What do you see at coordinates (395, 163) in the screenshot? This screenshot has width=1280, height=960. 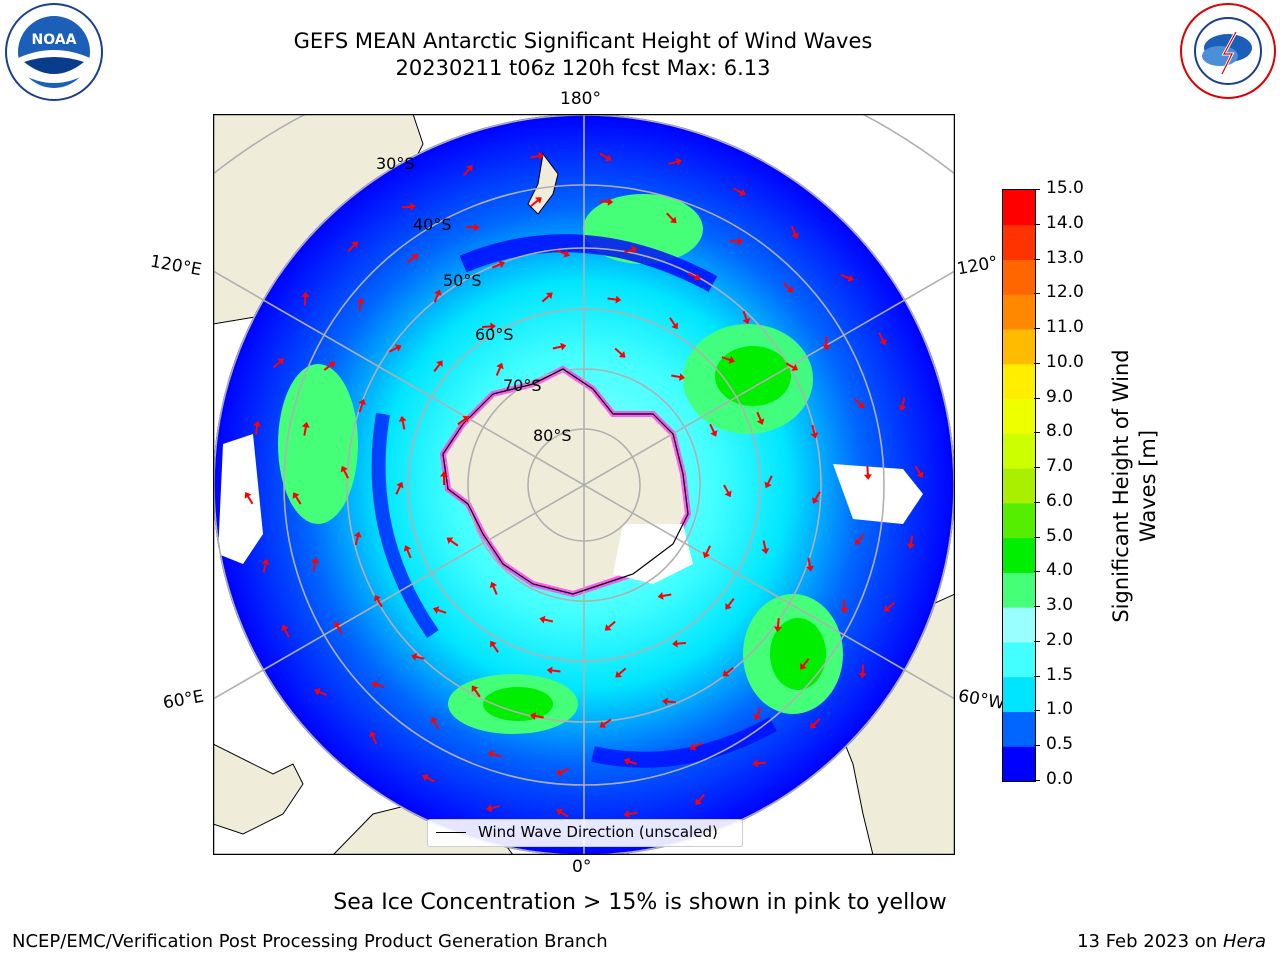 I see `lat-label-30s: 30°S` at bounding box center [395, 163].